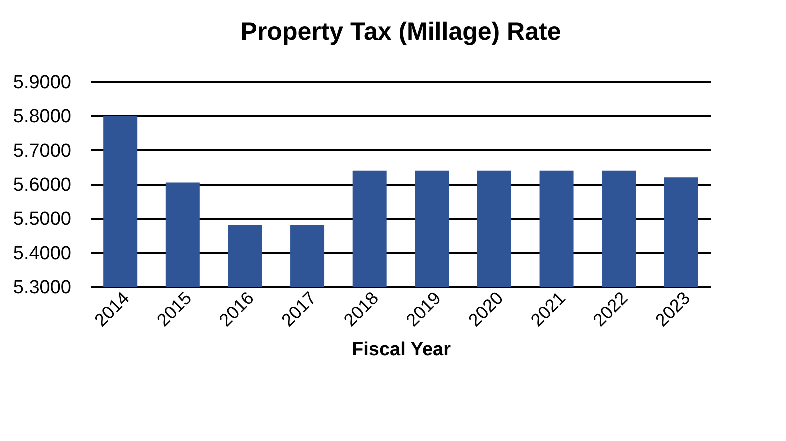 This screenshot has height=441, width=786. What do you see at coordinates (42, 117) in the screenshot?
I see `y-tick-label: 5.8000` at bounding box center [42, 117].